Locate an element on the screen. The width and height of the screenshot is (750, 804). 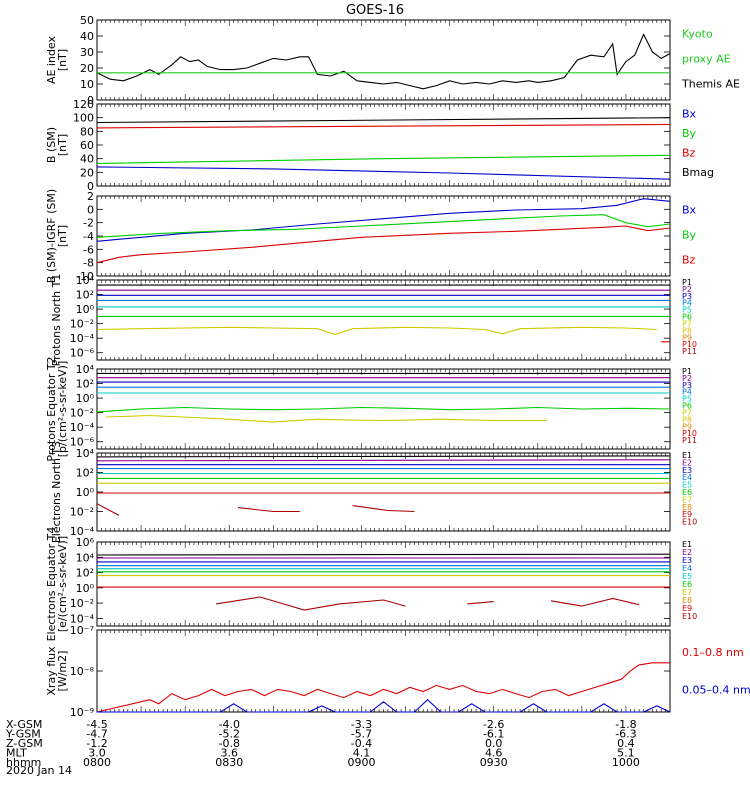
series-e1 is located at coordinates (383, 456).